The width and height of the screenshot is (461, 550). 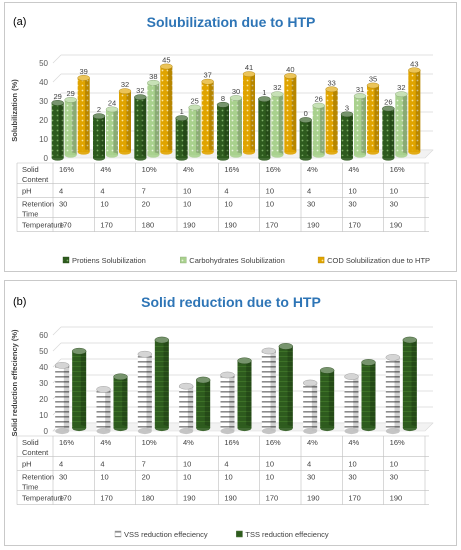 What do you see at coordinates (43, 63) in the screenshot?
I see `y-tick-label: 50` at bounding box center [43, 63].